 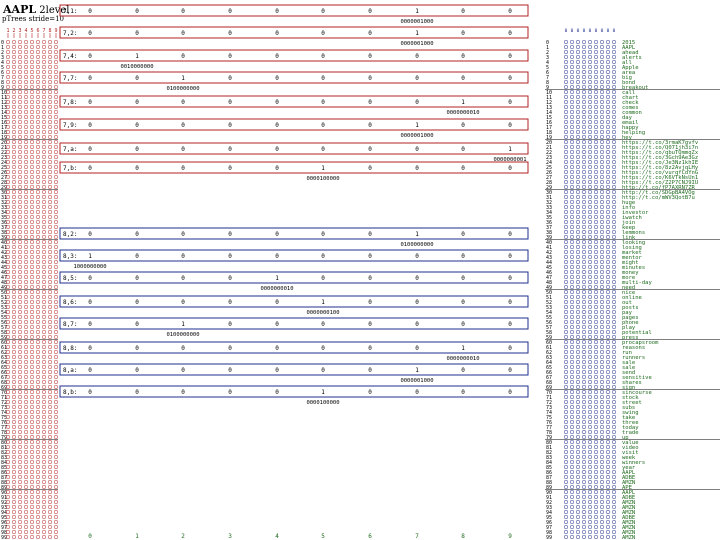 I want to click on right-row-number: 90, so click(x=549, y=493).